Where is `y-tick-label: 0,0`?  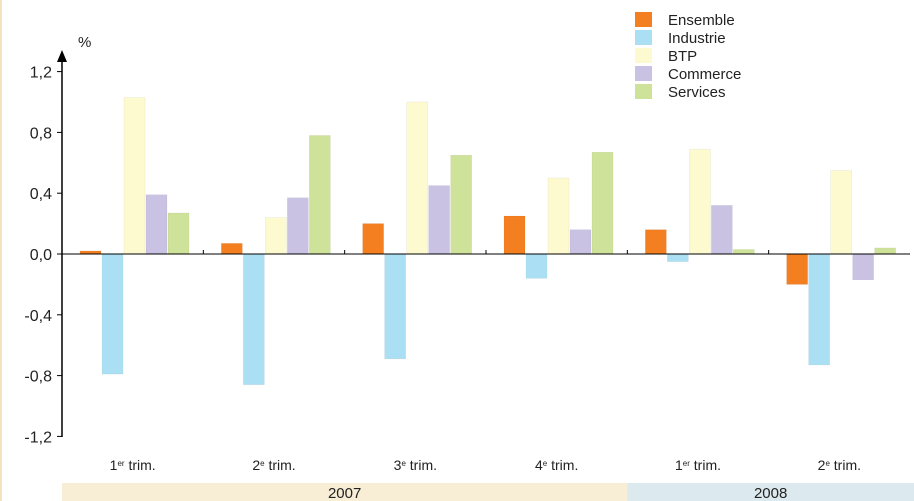 y-tick-label: 0,0 is located at coordinates (41, 255).